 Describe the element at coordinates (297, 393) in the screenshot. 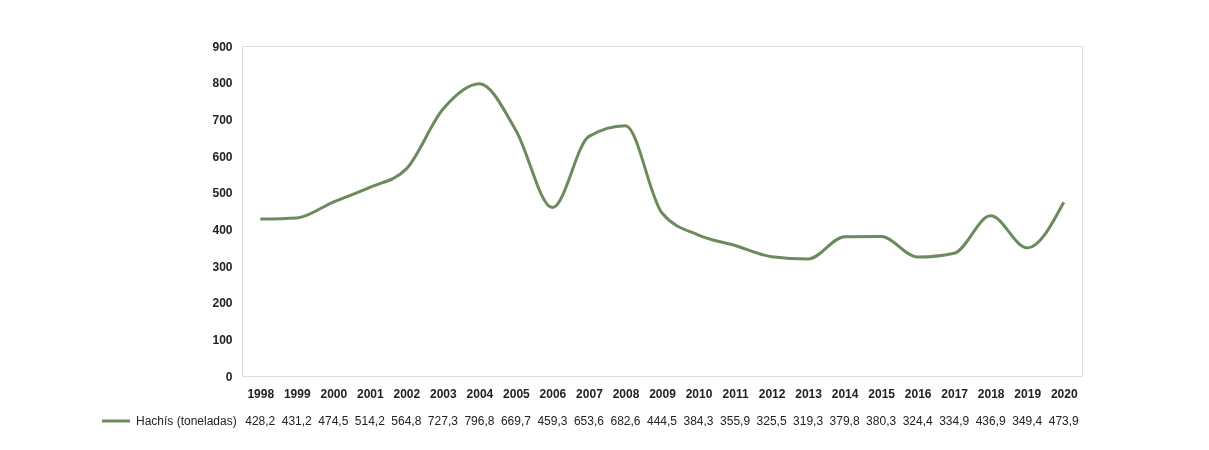

I see `x-tick-label: 1999` at that location.